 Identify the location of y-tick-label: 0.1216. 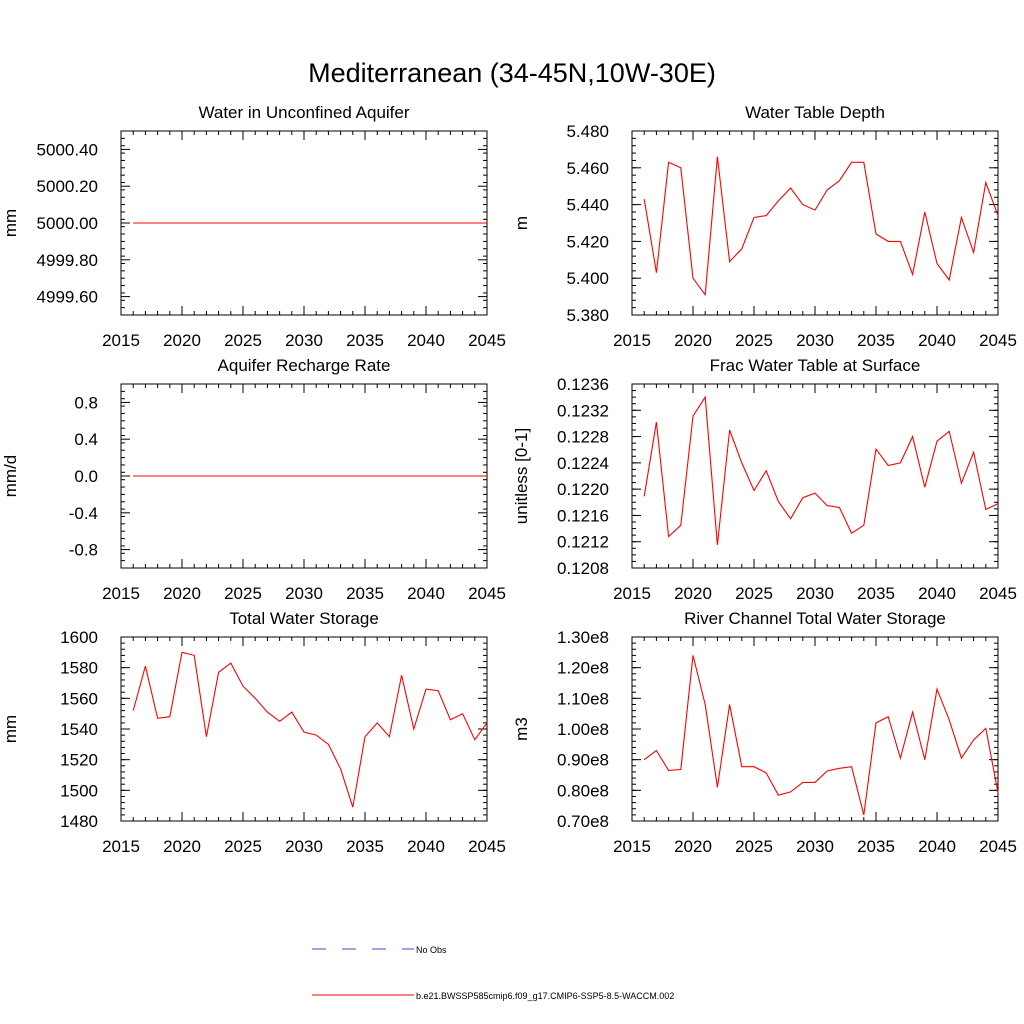
(583, 515).